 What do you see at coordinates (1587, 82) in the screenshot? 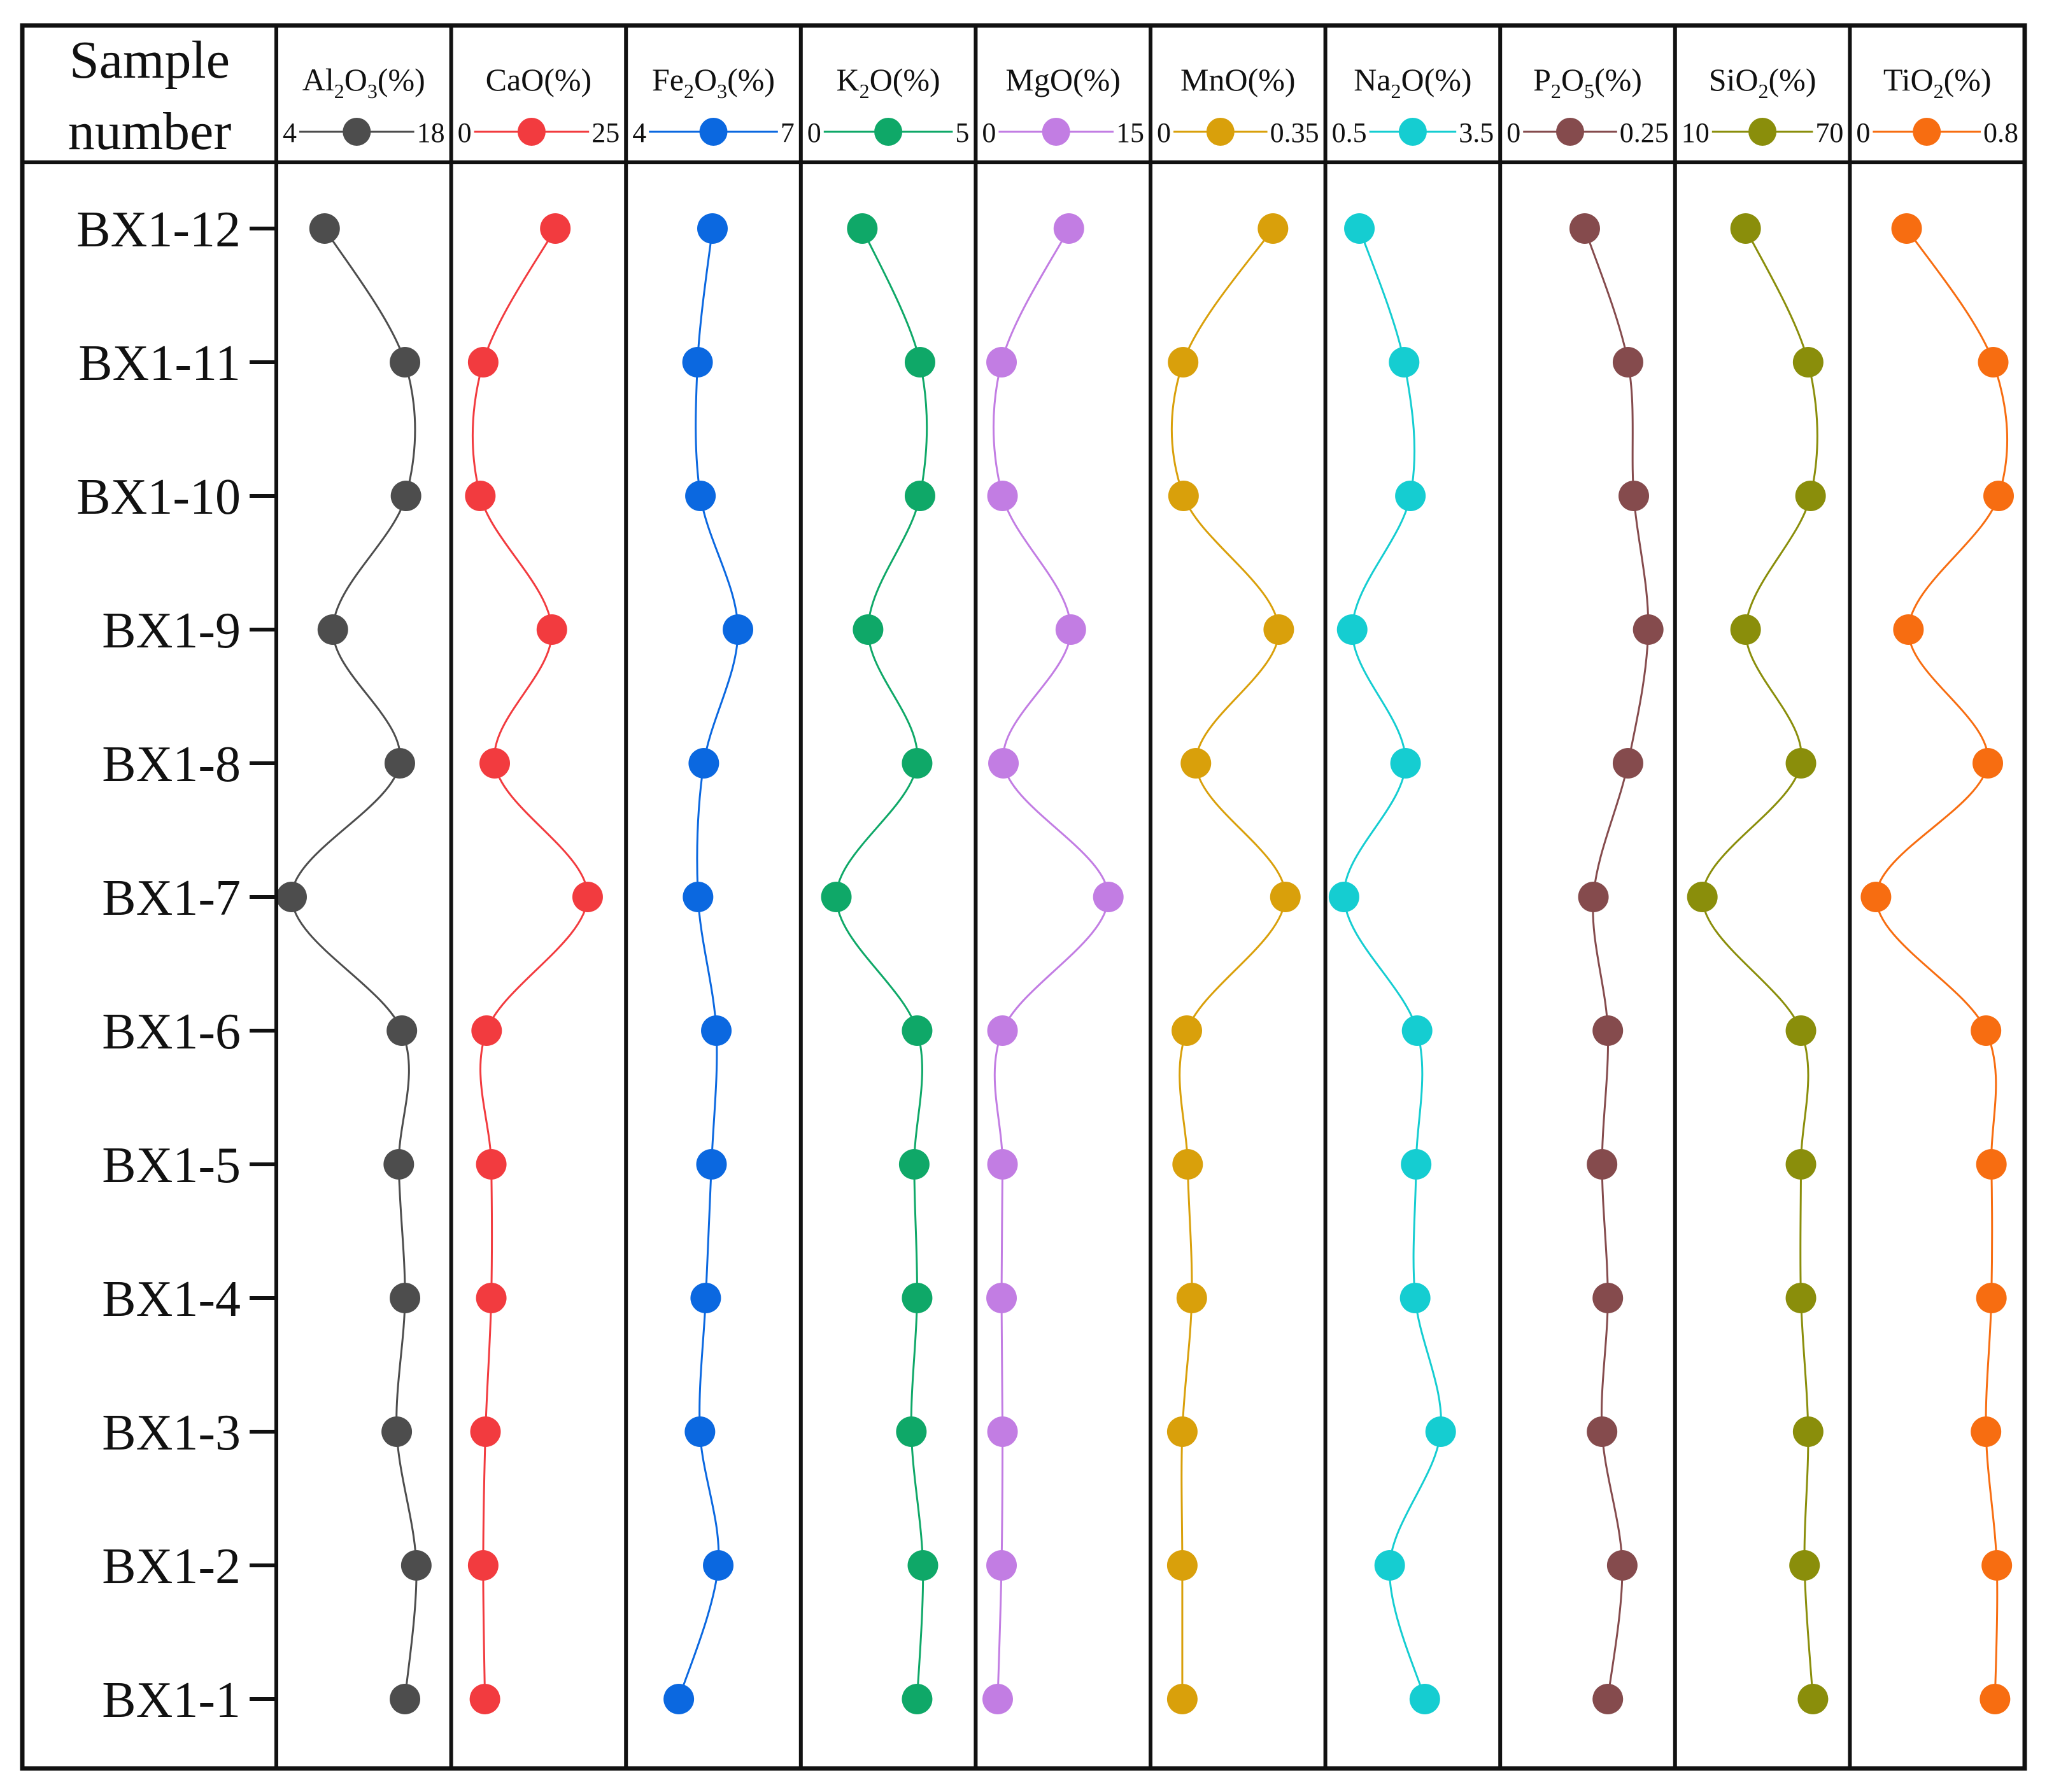
I see `series-title: P2O5(%)` at bounding box center [1587, 82].